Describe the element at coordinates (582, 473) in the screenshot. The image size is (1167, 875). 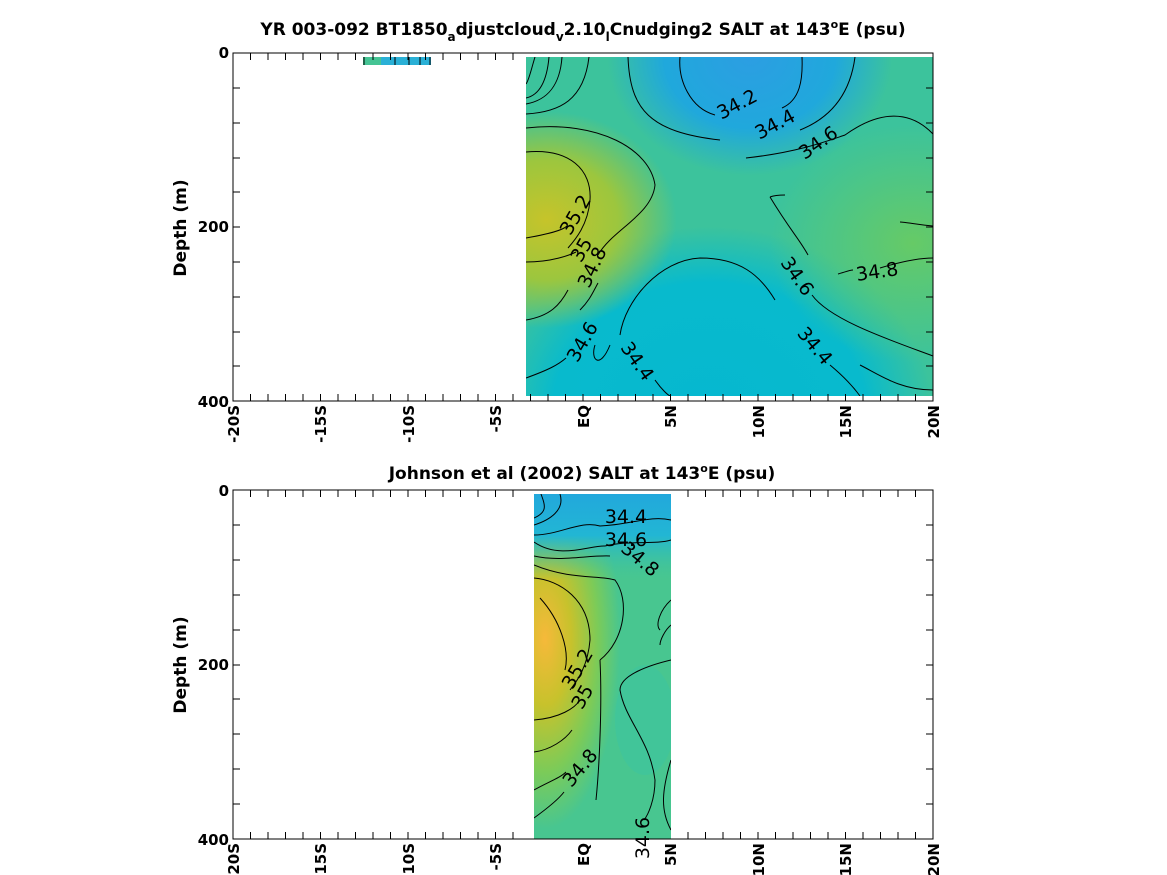
I see `bottom-title: Johnson et al (2002) SALT at 143oE (psu)` at that location.